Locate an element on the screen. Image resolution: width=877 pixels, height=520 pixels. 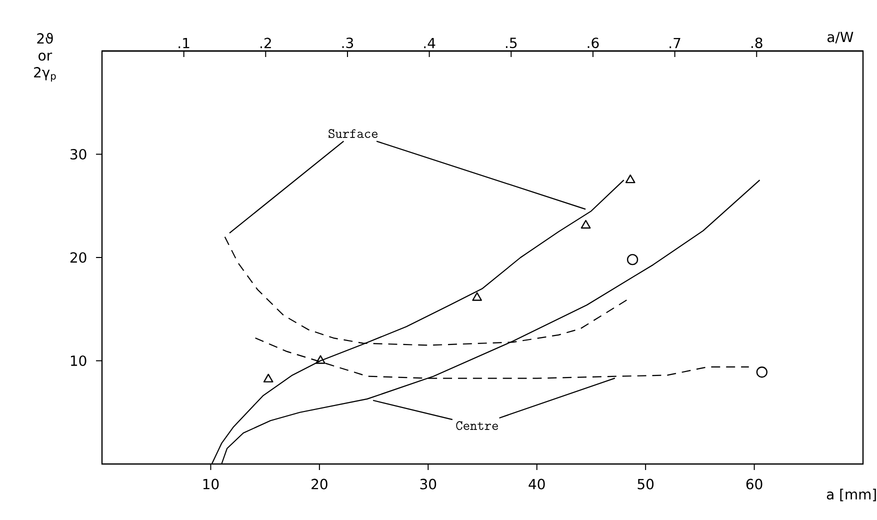
x-axis-title: a [mm] is located at coordinates (851, 495).